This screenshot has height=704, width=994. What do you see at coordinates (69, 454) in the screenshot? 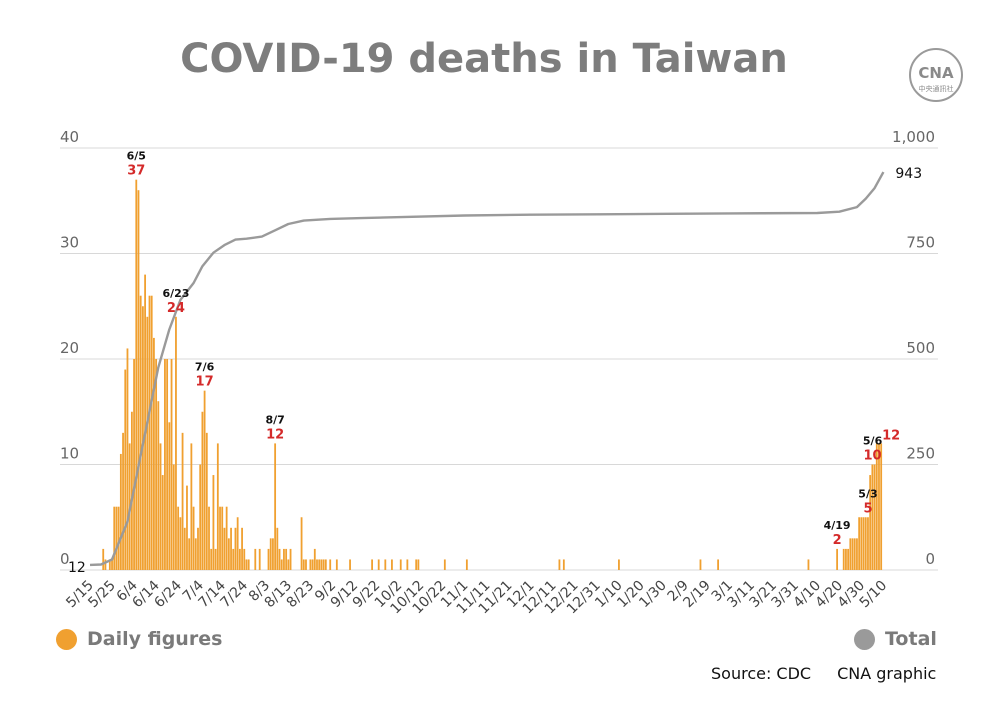
I see `y-left-tick-label: 10` at bounding box center [69, 454].